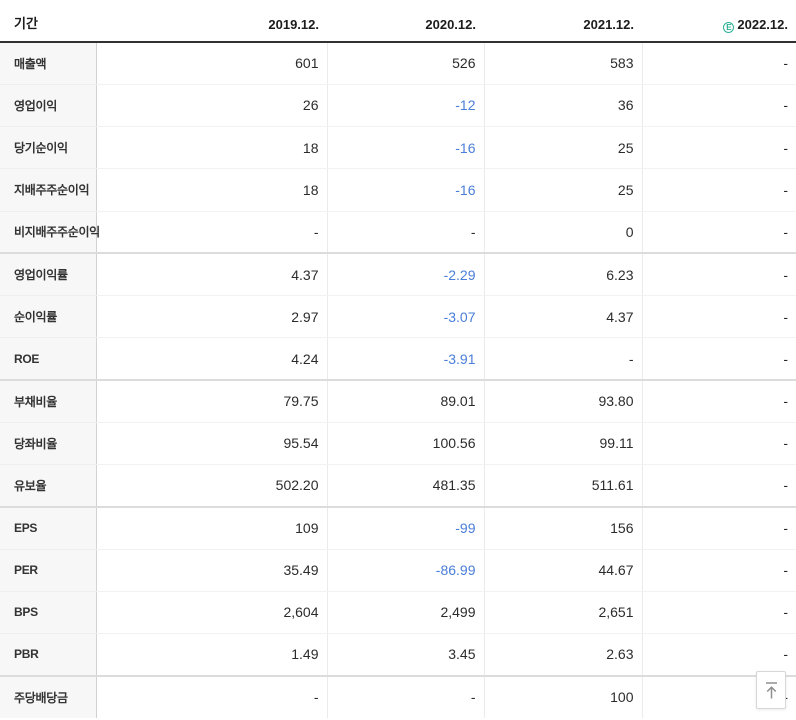 This screenshot has width=796, height=720. Describe the element at coordinates (48, 696) in the screenshot. I see `row-label: 주당배당금` at that location.